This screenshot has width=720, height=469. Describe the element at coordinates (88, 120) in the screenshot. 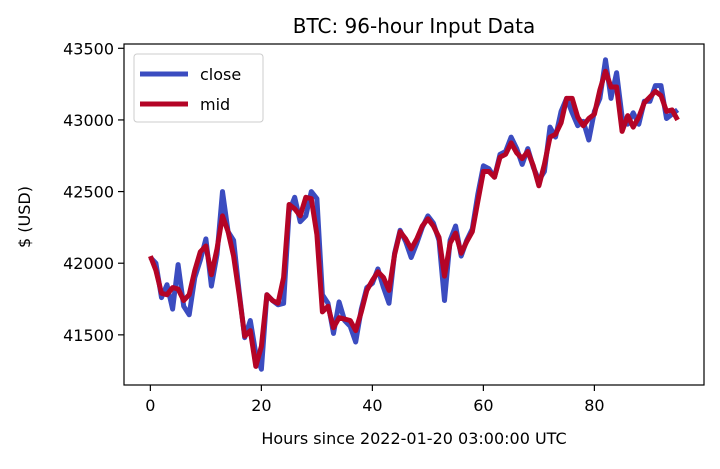

I see `y-tick-label: 43000` at that location.